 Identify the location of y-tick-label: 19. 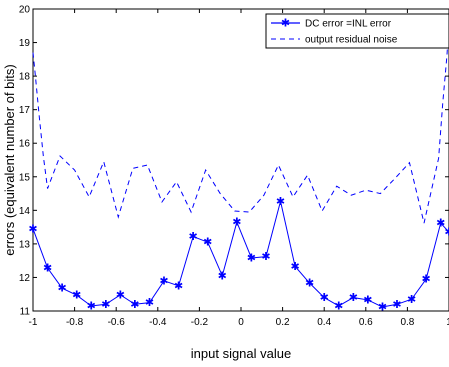
(25, 43).